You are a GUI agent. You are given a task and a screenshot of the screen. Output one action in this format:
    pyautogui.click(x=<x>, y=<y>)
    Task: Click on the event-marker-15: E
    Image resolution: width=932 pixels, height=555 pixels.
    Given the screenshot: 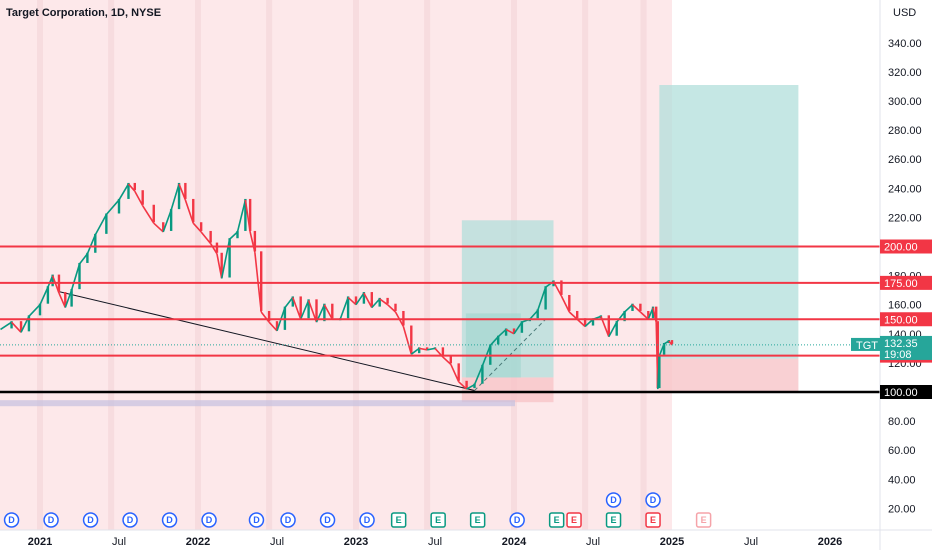 What is the action you would take?
    pyautogui.click(x=574, y=520)
    